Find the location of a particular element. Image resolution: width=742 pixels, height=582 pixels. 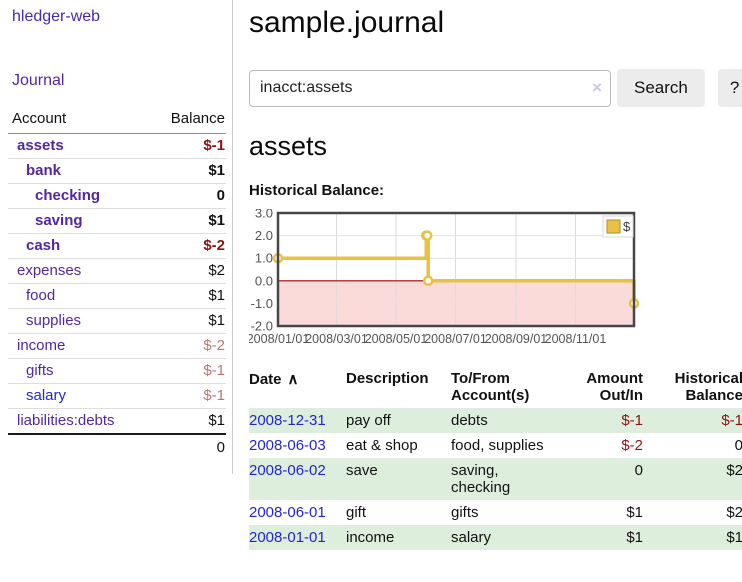

register-cell-description: pay off is located at coordinates (368, 420).